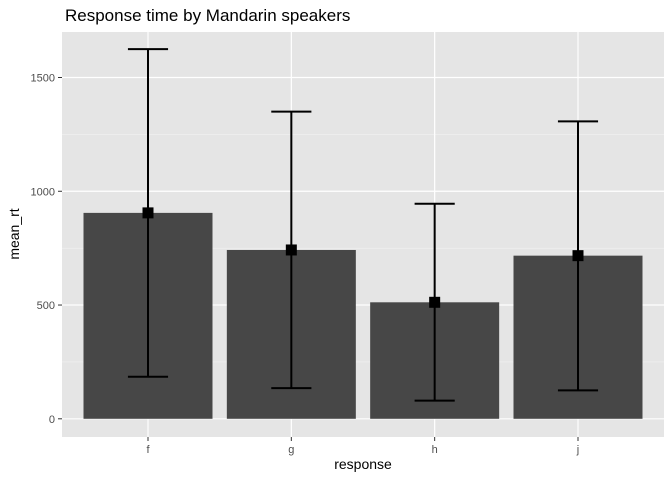  Describe the element at coordinates (43, 192) in the screenshot. I see `y-tick-label: 1000` at that location.